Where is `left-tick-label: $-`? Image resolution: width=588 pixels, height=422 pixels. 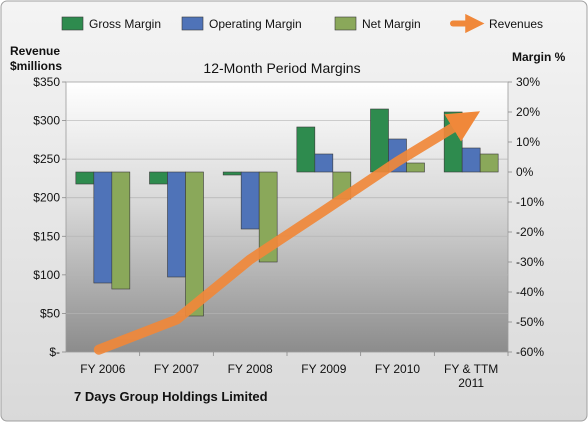 left-tick-label: $- is located at coordinates (54, 352).